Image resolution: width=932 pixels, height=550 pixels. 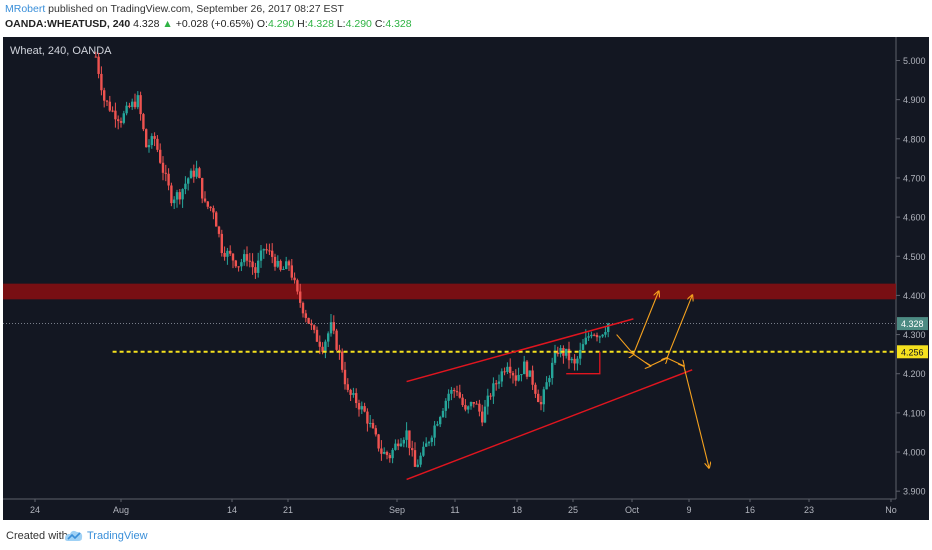 I want to click on y-tick-label: 3.900, so click(x=914, y=492).